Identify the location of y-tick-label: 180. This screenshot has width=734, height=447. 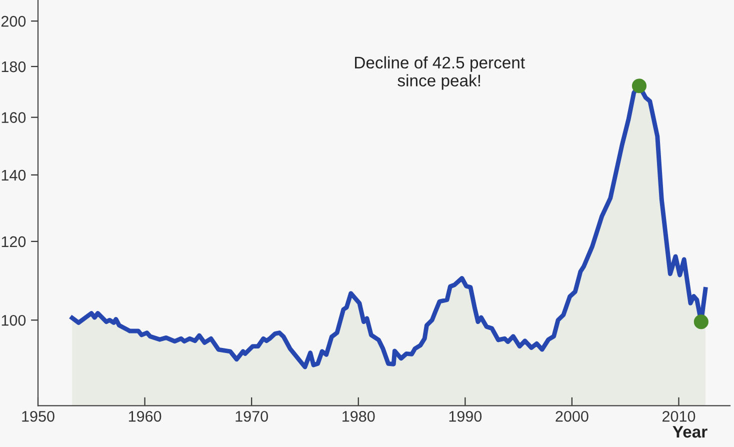
(14, 66).